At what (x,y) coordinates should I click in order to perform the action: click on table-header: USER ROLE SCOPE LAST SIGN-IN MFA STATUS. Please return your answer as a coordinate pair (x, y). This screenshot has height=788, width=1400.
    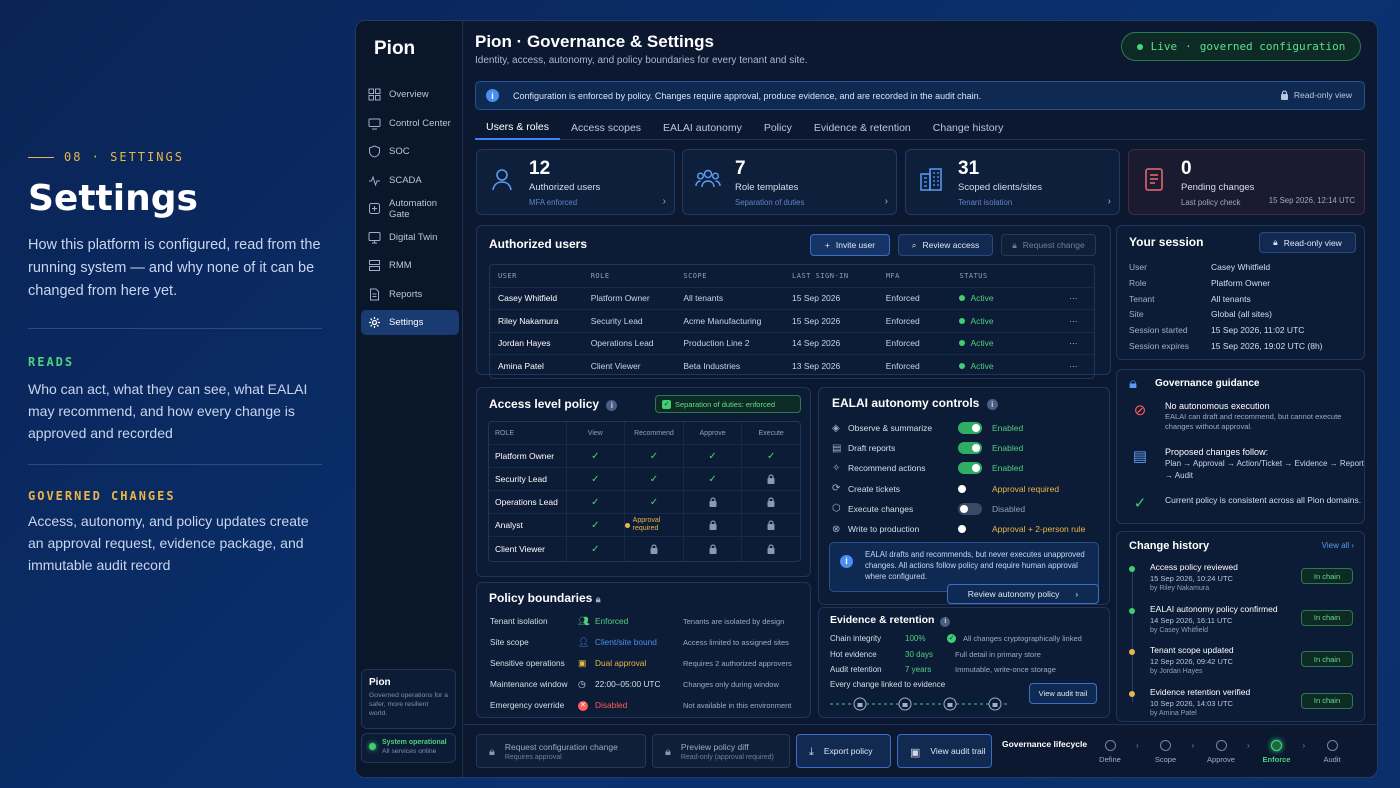
    Looking at the image, I should click on (792, 276).